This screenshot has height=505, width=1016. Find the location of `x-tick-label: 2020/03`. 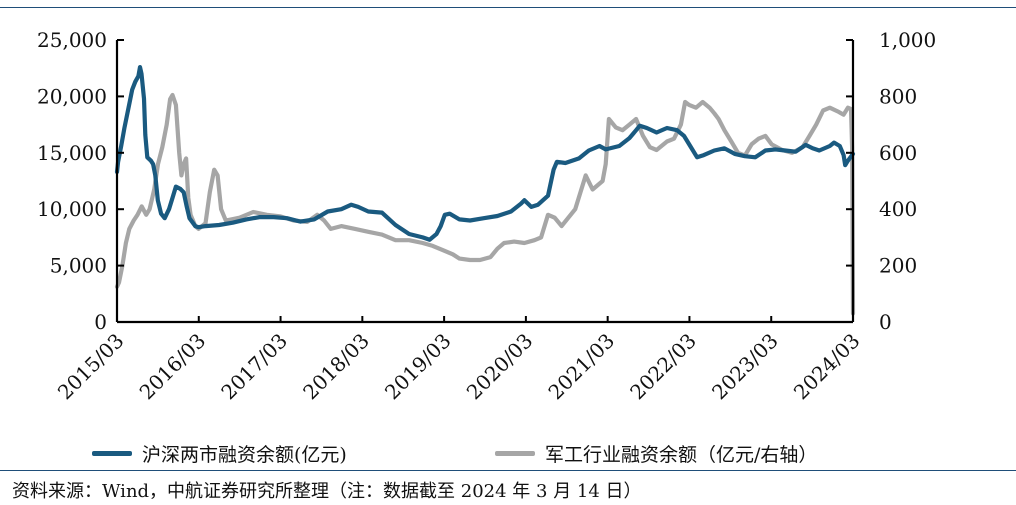

x-tick-label: 2020/03 is located at coordinates (500, 367).